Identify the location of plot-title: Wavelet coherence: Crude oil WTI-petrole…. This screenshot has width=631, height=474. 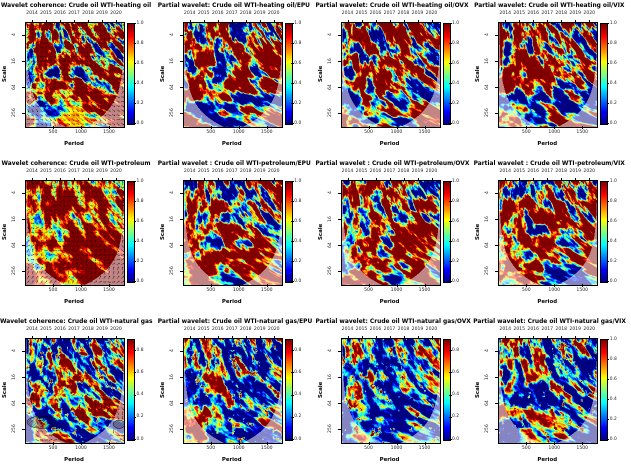
(76, 163).